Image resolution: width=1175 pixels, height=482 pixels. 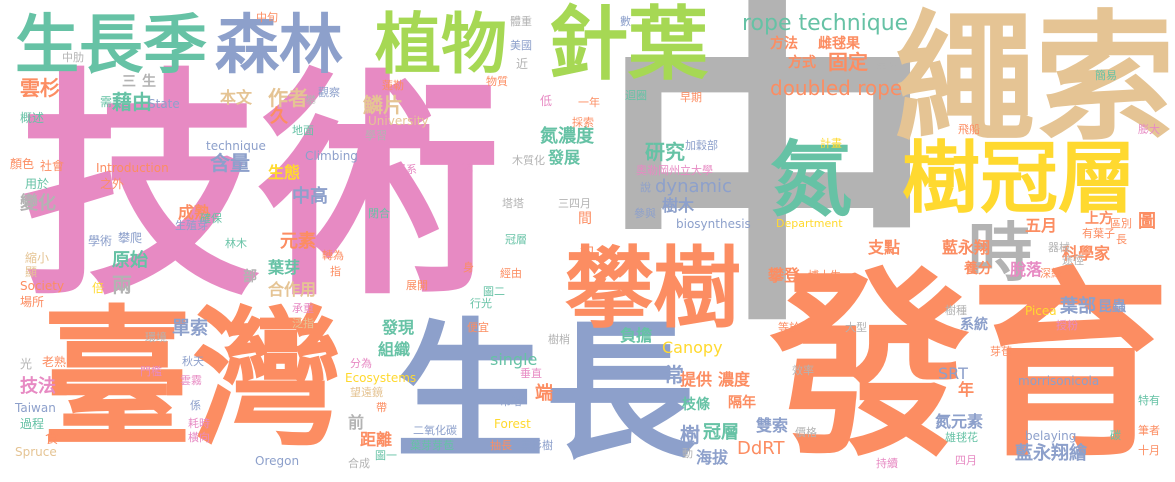 I want to click on word-suoxiao: 縮小, so click(x=37, y=258).